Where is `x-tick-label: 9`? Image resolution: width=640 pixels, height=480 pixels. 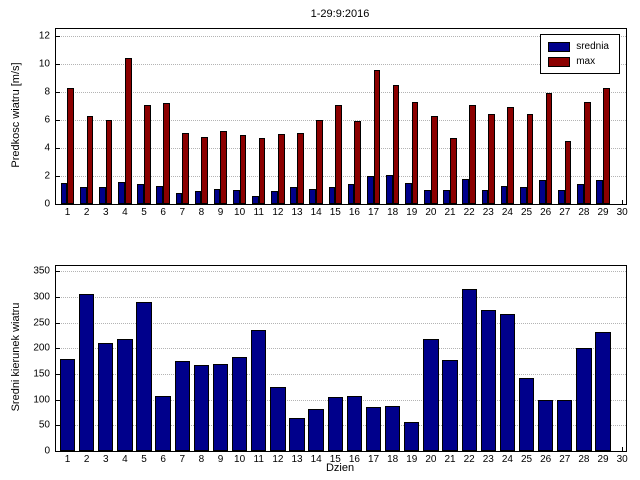
x-tick-label: 9 is located at coordinates (220, 459).